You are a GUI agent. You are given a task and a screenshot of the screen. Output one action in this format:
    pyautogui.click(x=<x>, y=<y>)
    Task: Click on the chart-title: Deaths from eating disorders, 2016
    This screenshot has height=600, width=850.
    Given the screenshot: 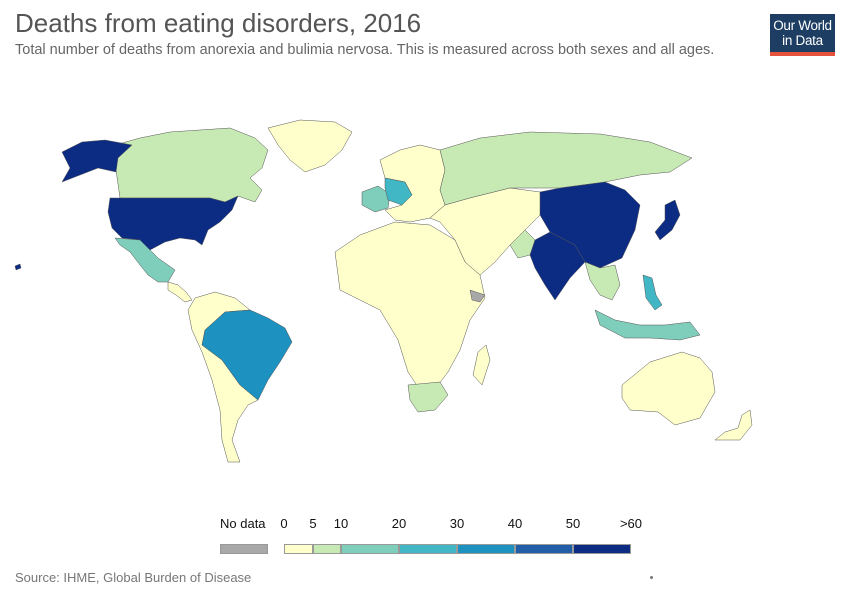 What is the action you would take?
    pyautogui.click(x=218, y=23)
    